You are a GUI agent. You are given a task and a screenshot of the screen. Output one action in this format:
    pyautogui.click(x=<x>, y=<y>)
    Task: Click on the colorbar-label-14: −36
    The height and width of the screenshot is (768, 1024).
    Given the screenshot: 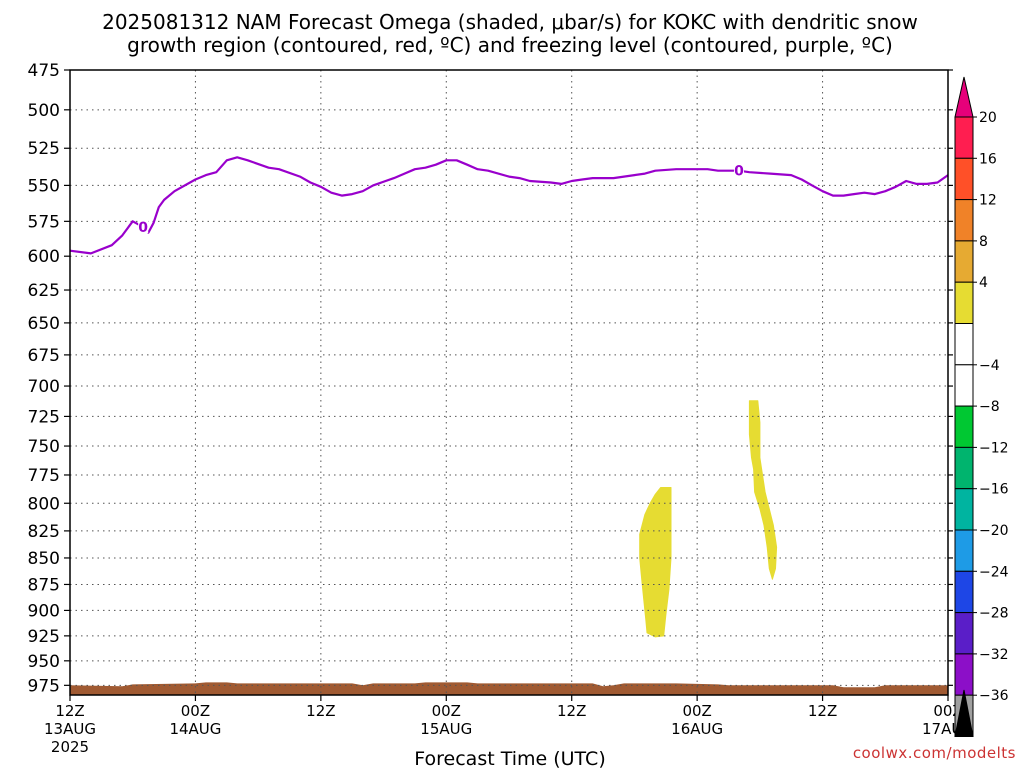 What is the action you would take?
    pyautogui.click(x=994, y=696)
    